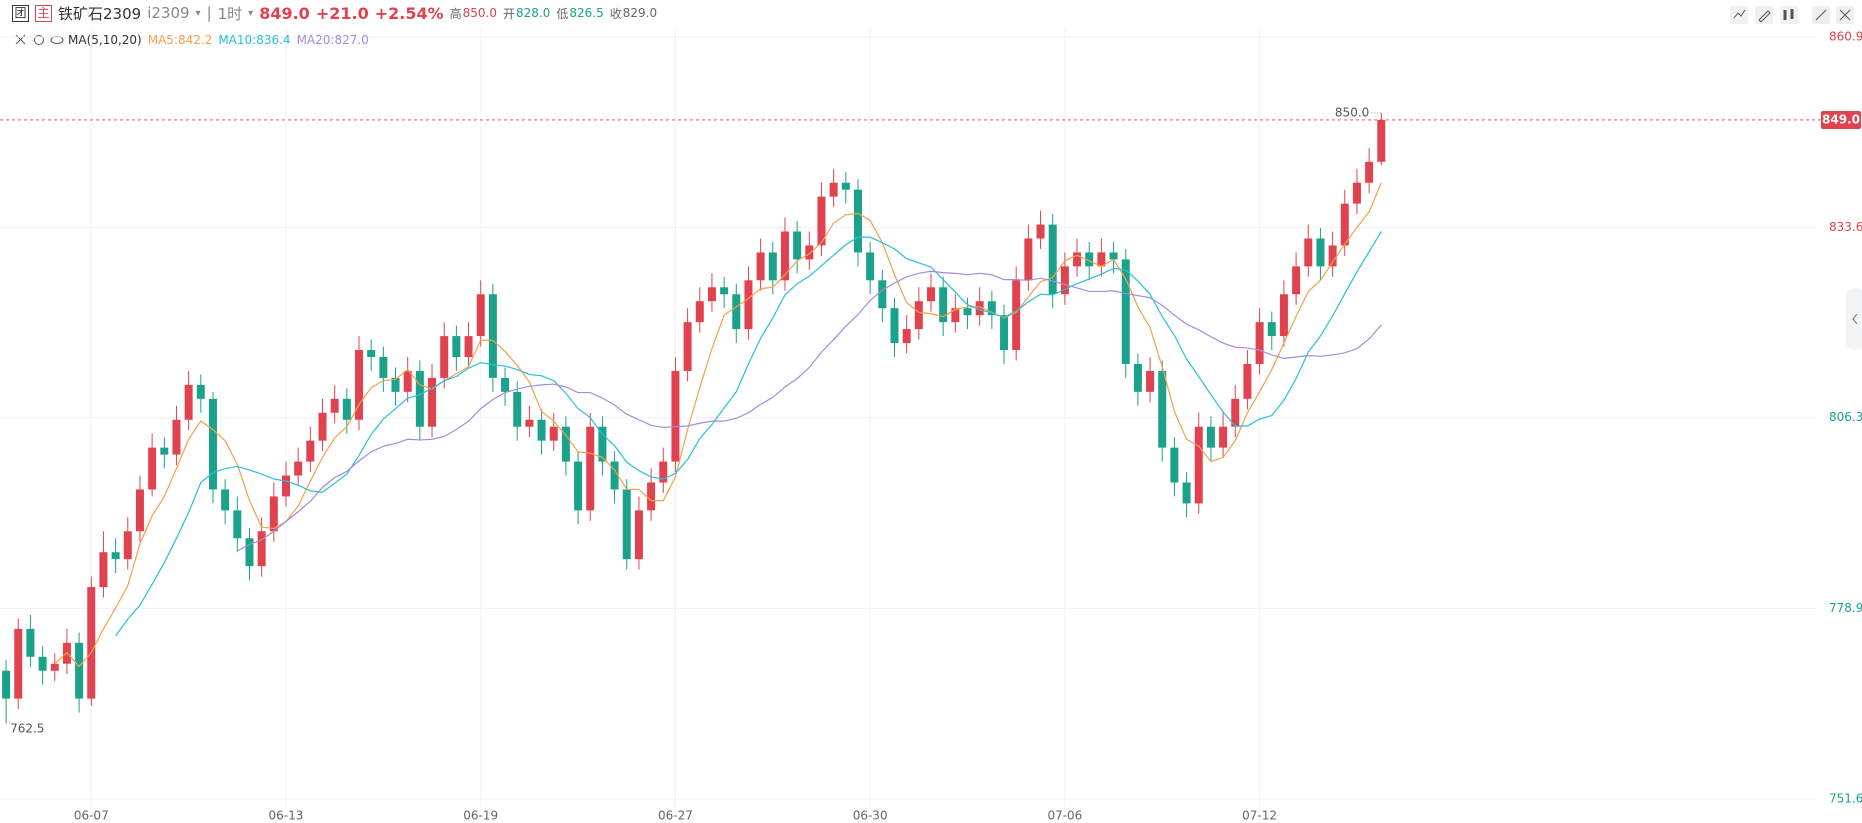 This screenshot has height=823, width=1862. Describe the element at coordinates (230, 13) in the screenshot. I see `period: 1时` at that location.